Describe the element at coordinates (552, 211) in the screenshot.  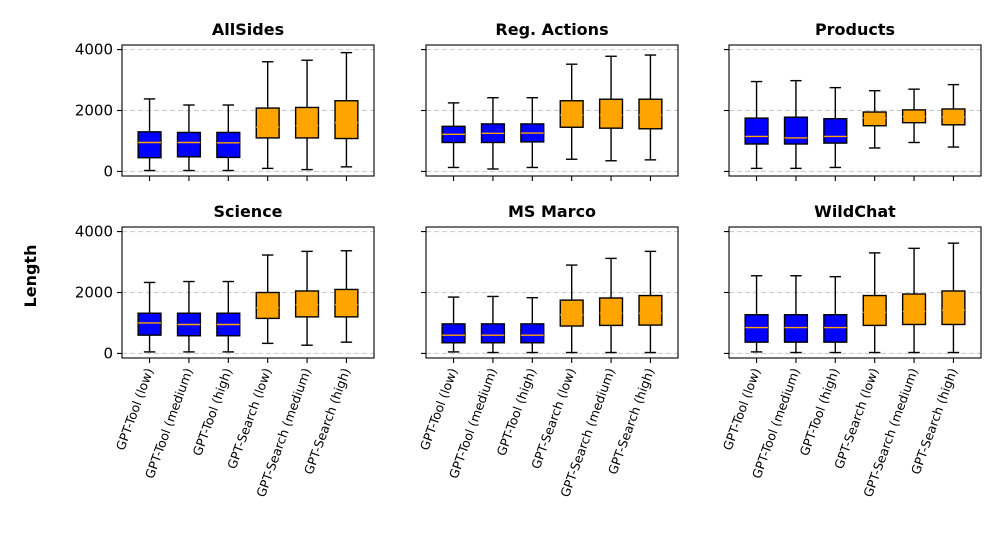
I see `panel-title: MS Marco` at that location.